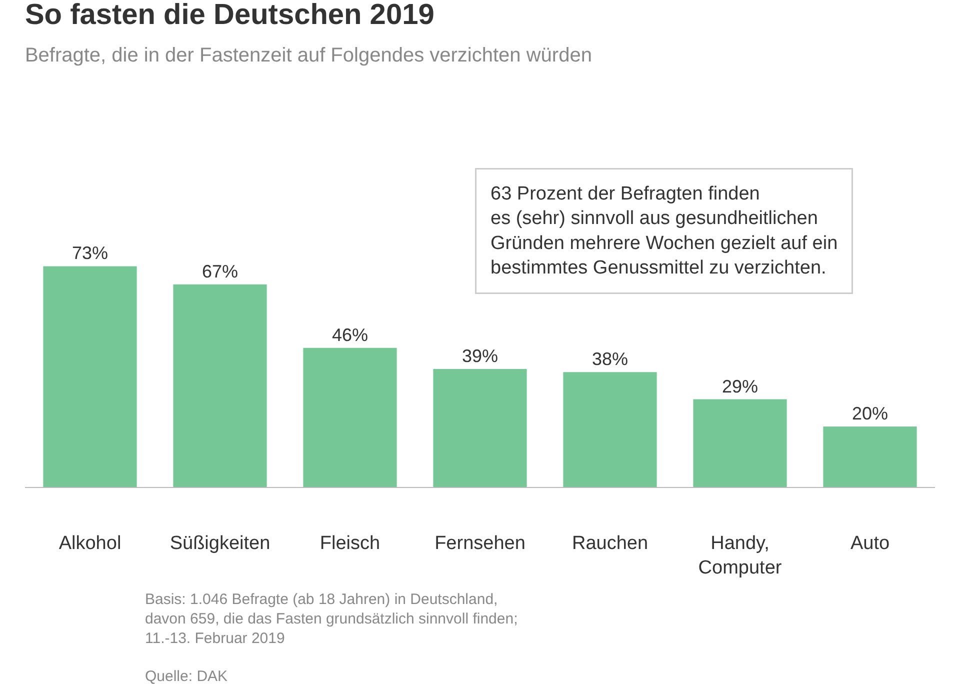  Describe the element at coordinates (220, 271) in the screenshot. I see `data-label: 67%` at that location.